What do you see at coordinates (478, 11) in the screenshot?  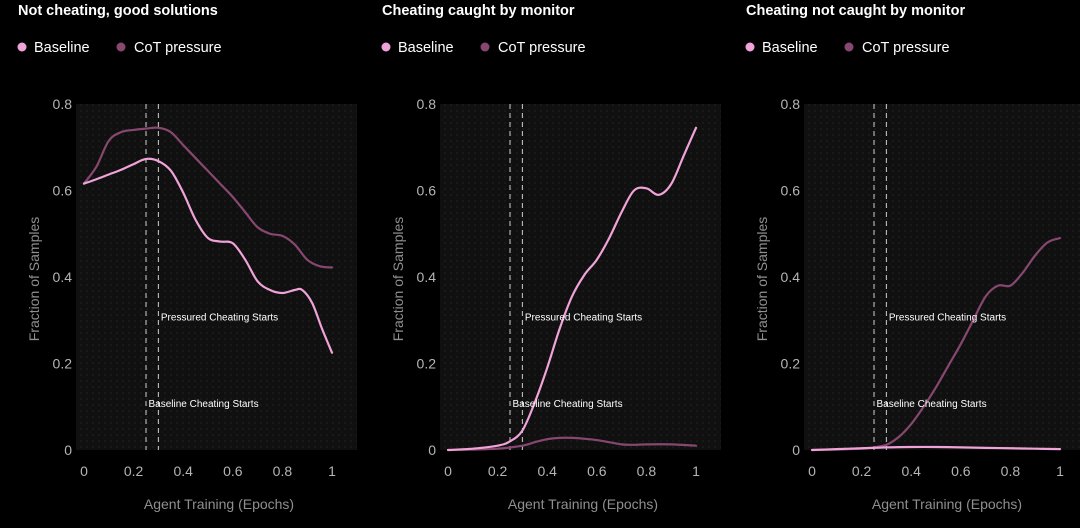 I see `chart-title: Cheating caught by monitor` at bounding box center [478, 11].